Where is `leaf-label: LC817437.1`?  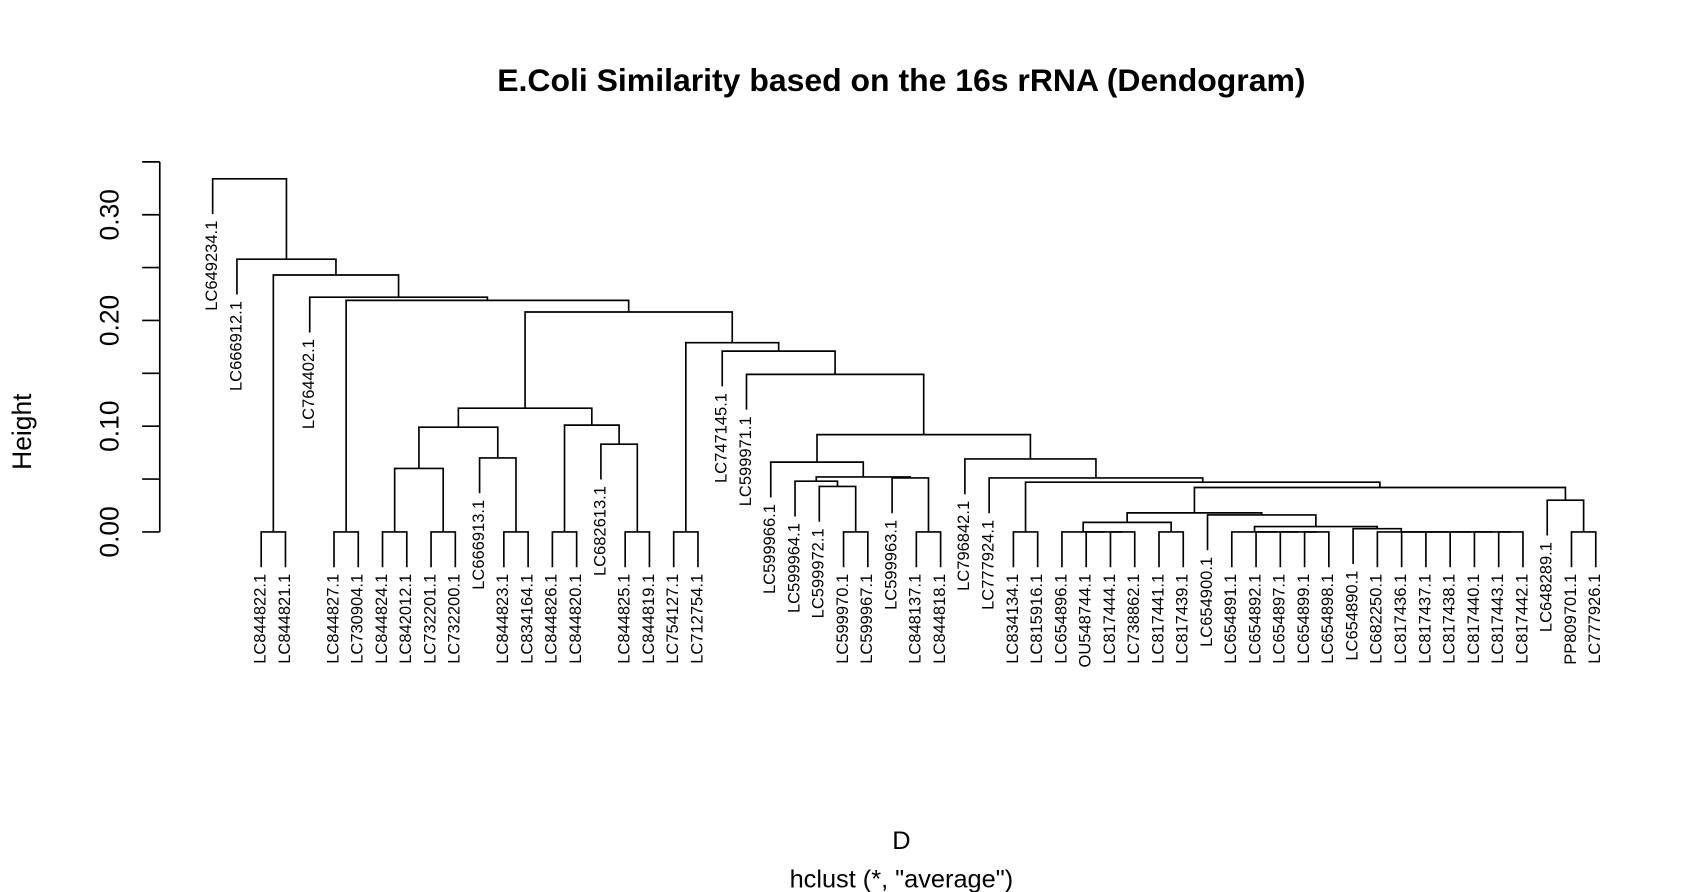
leaf-label: LC817437.1 is located at coordinates (1424, 619).